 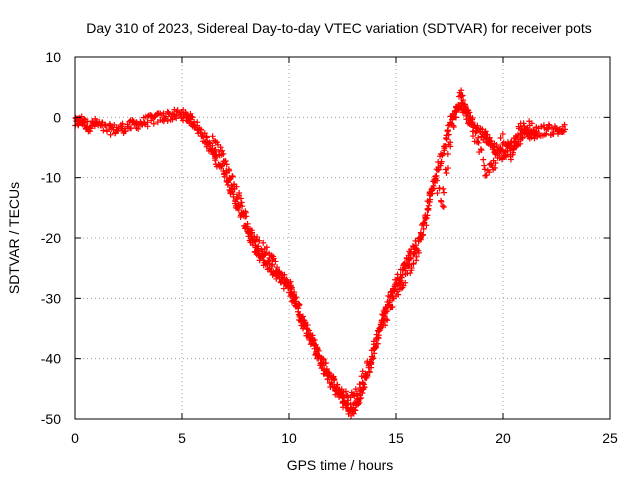 What do you see at coordinates (57, 117) in the screenshot?
I see `y-tick-label: 0` at bounding box center [57, 117].